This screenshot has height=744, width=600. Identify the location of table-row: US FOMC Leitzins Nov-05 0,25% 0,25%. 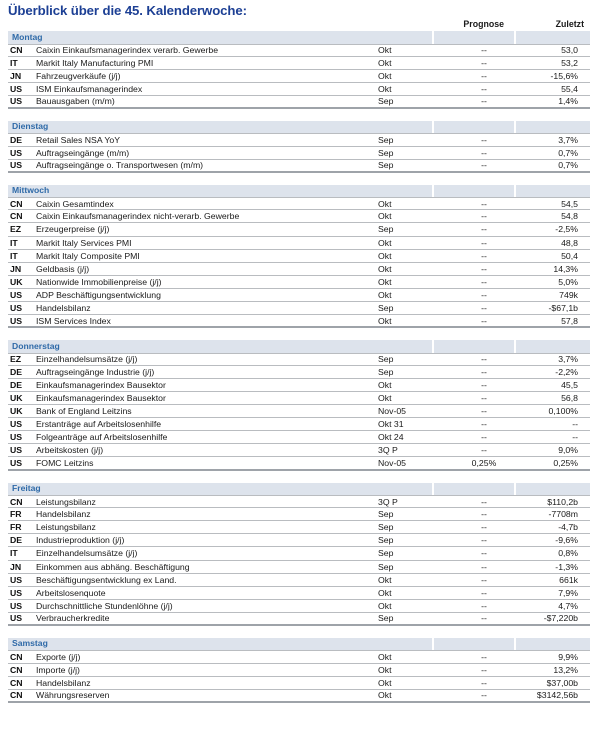
(299, 464).